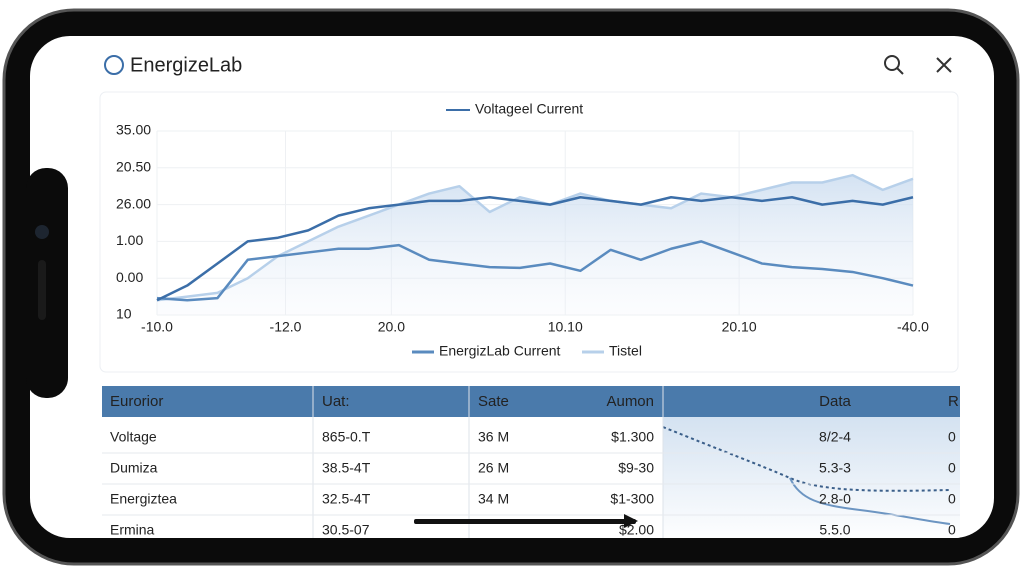 The width and height of the screenshot is (1024, 576). I want to click on table-cell: $1.300, so click(632, 437).